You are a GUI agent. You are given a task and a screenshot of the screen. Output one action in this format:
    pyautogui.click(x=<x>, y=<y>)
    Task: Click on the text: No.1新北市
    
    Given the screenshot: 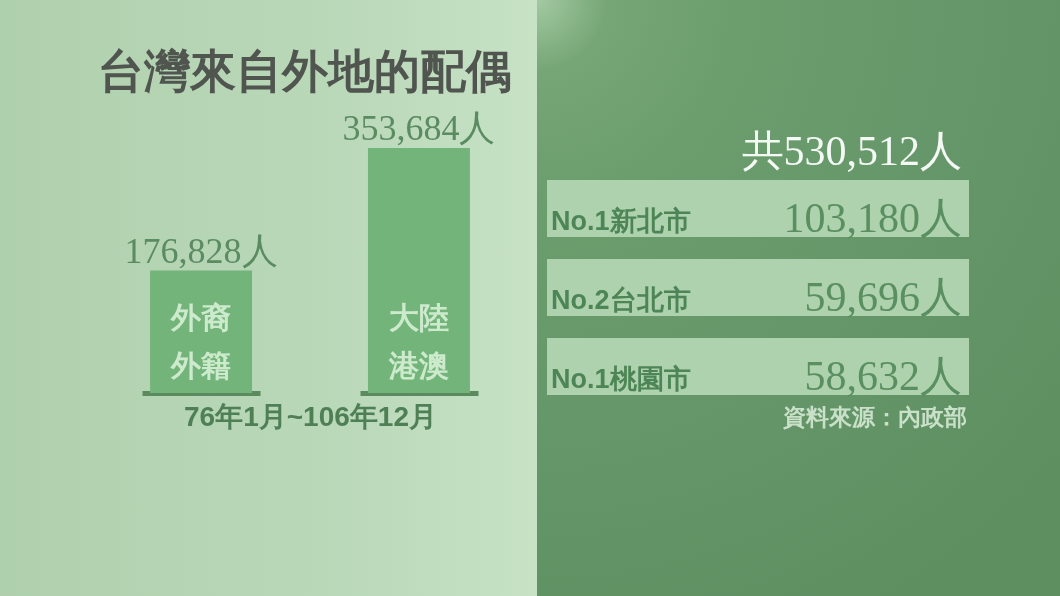 What is the action you would take?
    pyautogui.click(x=621, y=221)
    